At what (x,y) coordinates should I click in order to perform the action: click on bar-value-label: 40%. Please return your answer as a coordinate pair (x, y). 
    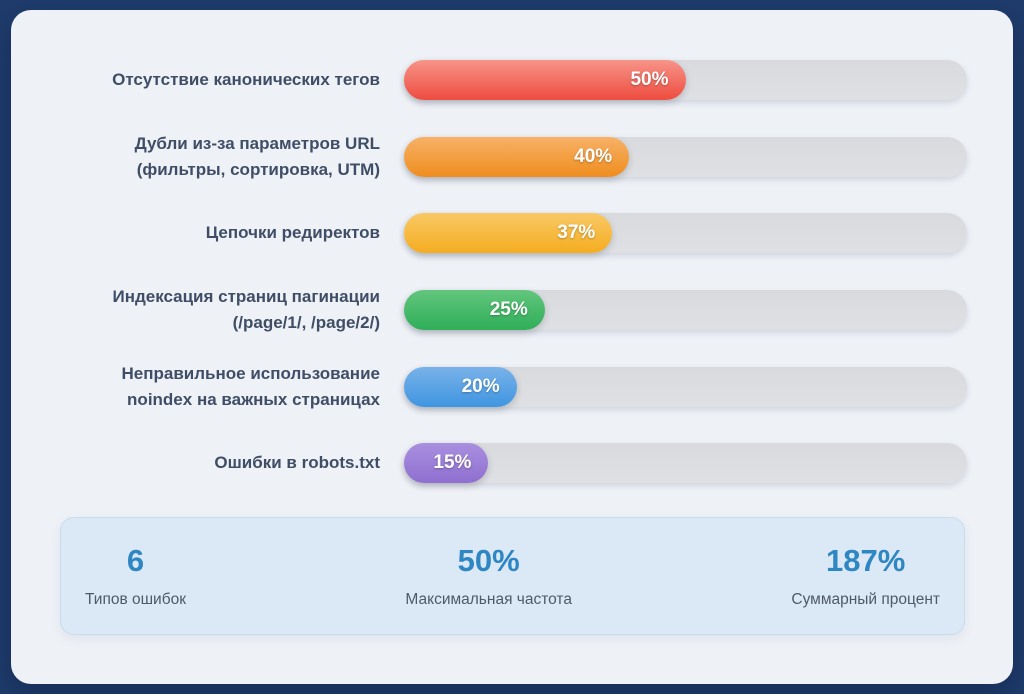
    Looking at the image, I should click on (593, 156).